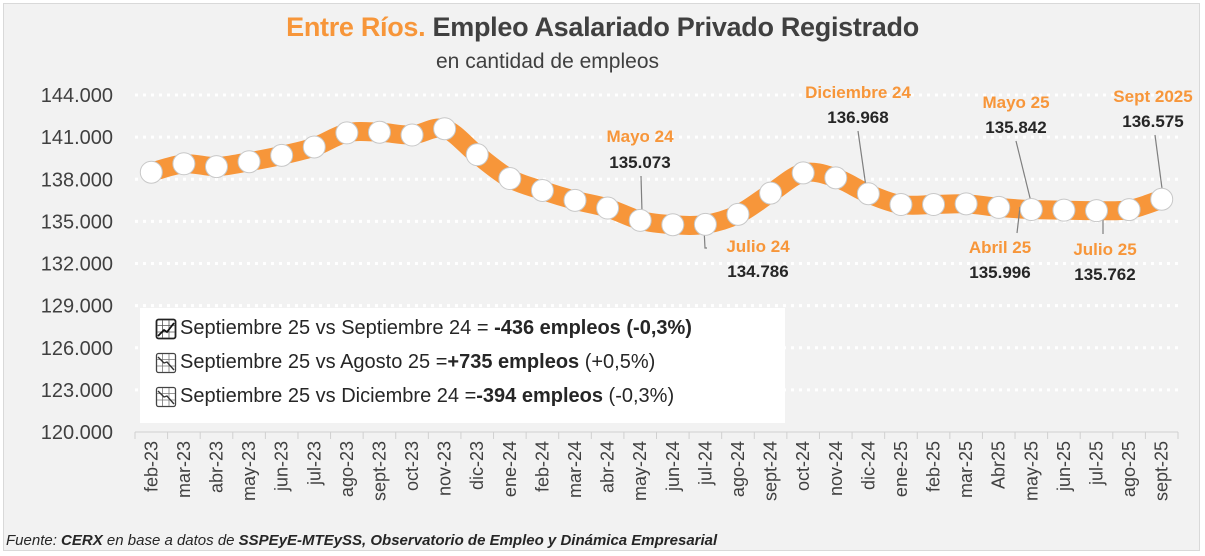 This screenshot has width=1205, height=556. I want to click on title-region: Entre Ríos., so click(356, 27).